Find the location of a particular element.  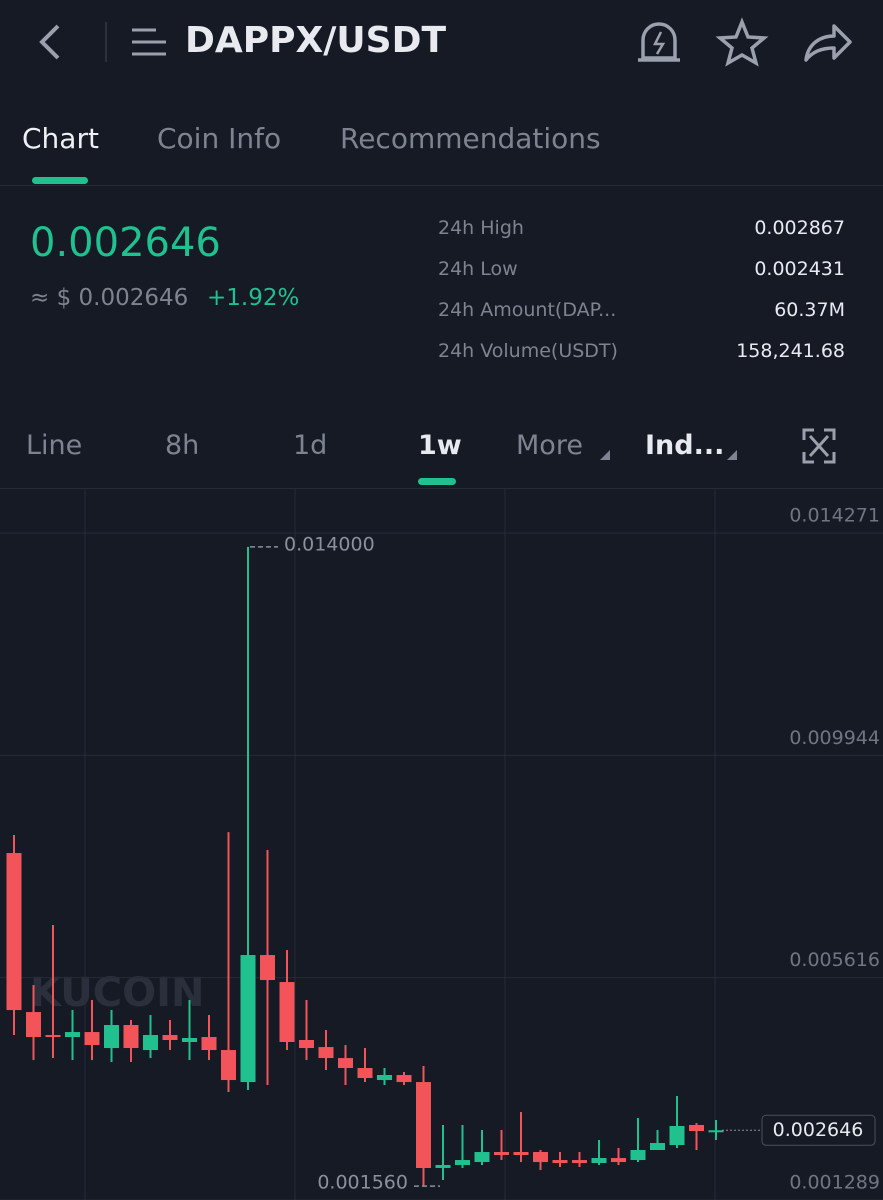

last-price: 0.002646 is located at coordinates (125, 243).